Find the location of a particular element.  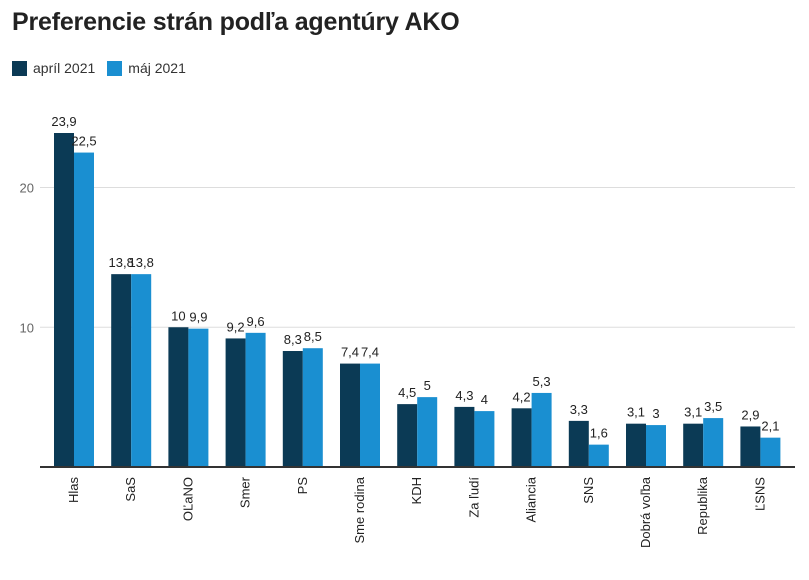

value-label-april-0: 23,9 is located at coordinates (63, 121).